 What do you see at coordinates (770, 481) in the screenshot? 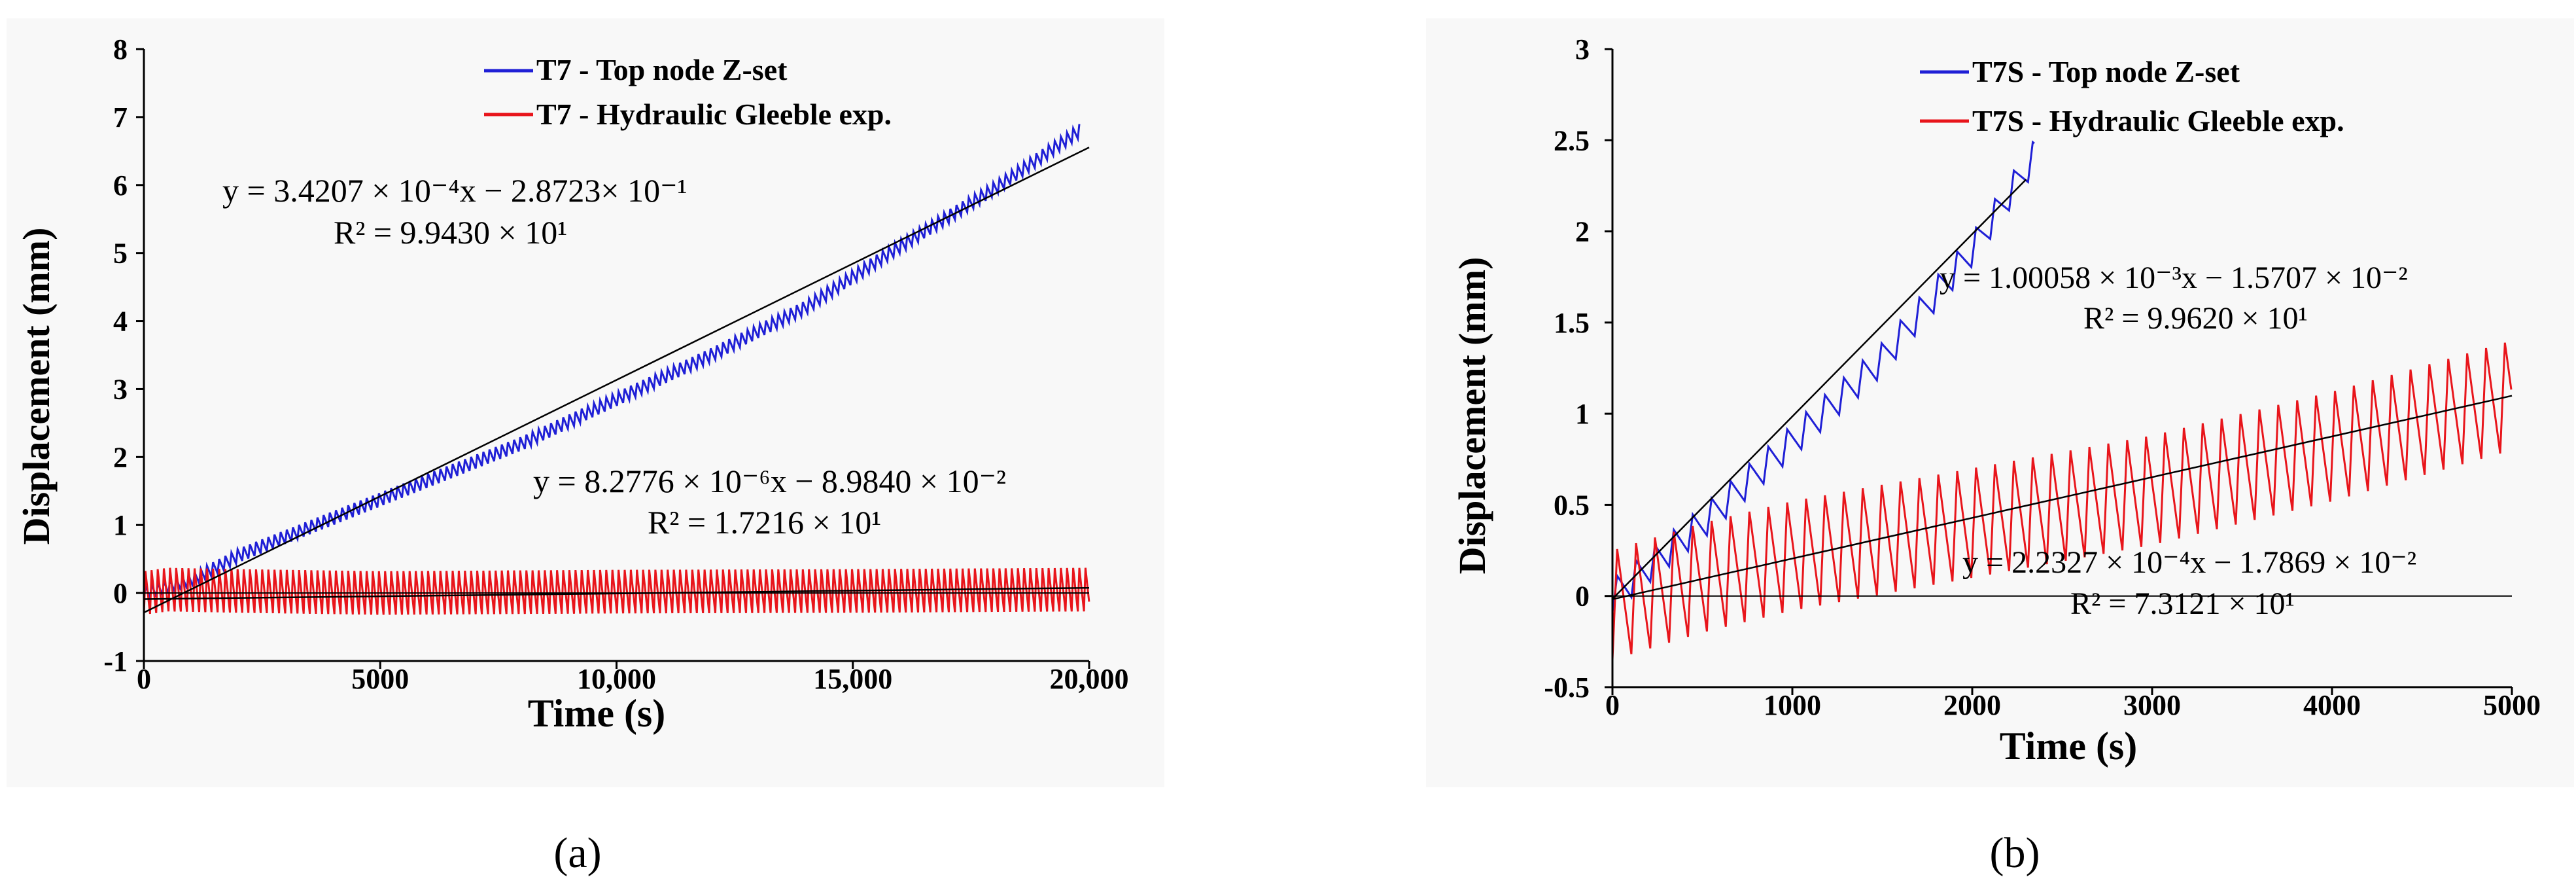
I see `panel-a-fit-1-equation: y = 8.2776 × 10⁻⁶x − 8.9840 × 10⁻²` at bounding box center [770, 481].